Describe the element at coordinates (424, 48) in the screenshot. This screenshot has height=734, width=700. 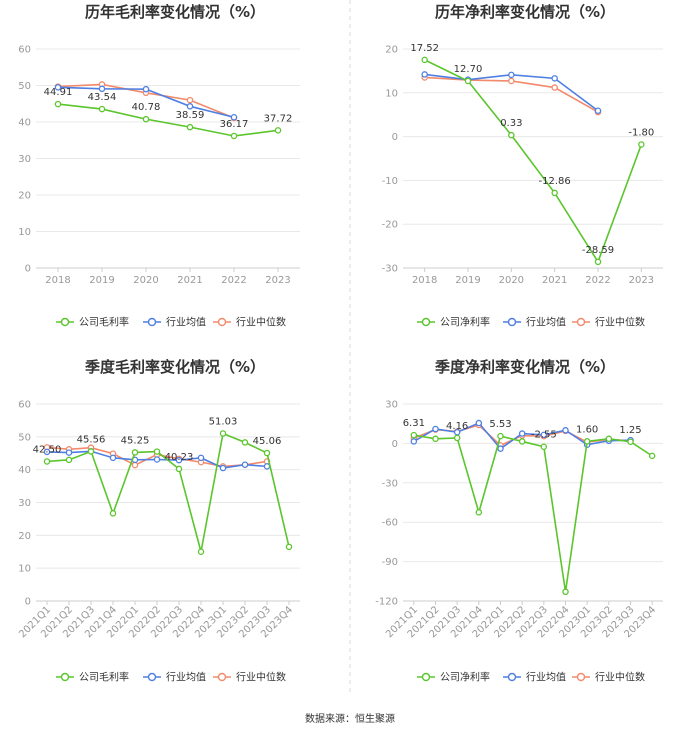
I see `data-label: 17.52` at that location.